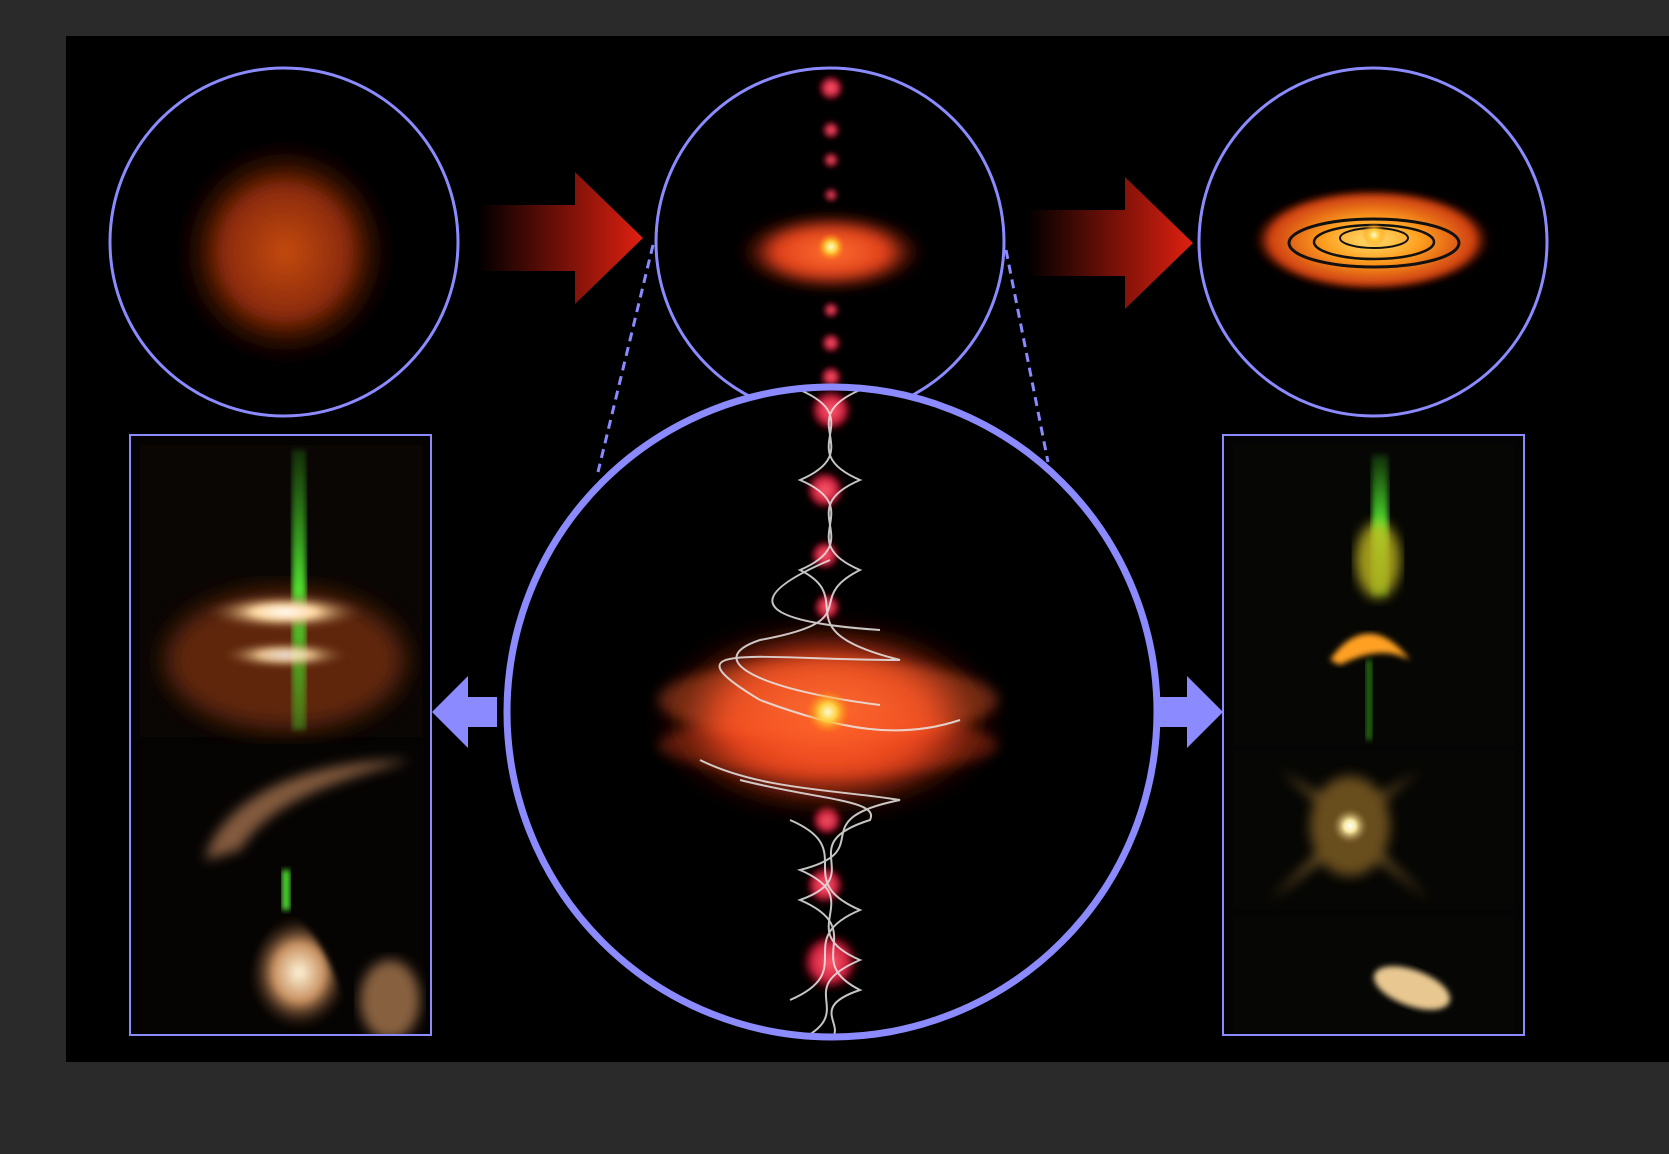 Image resolution: width=1669 pixels, height=1154 pixels. What do you see at coordinates (1027, 356) in the screenshot?
I see `zoom-line-right` at bounding box center [1027, 356].